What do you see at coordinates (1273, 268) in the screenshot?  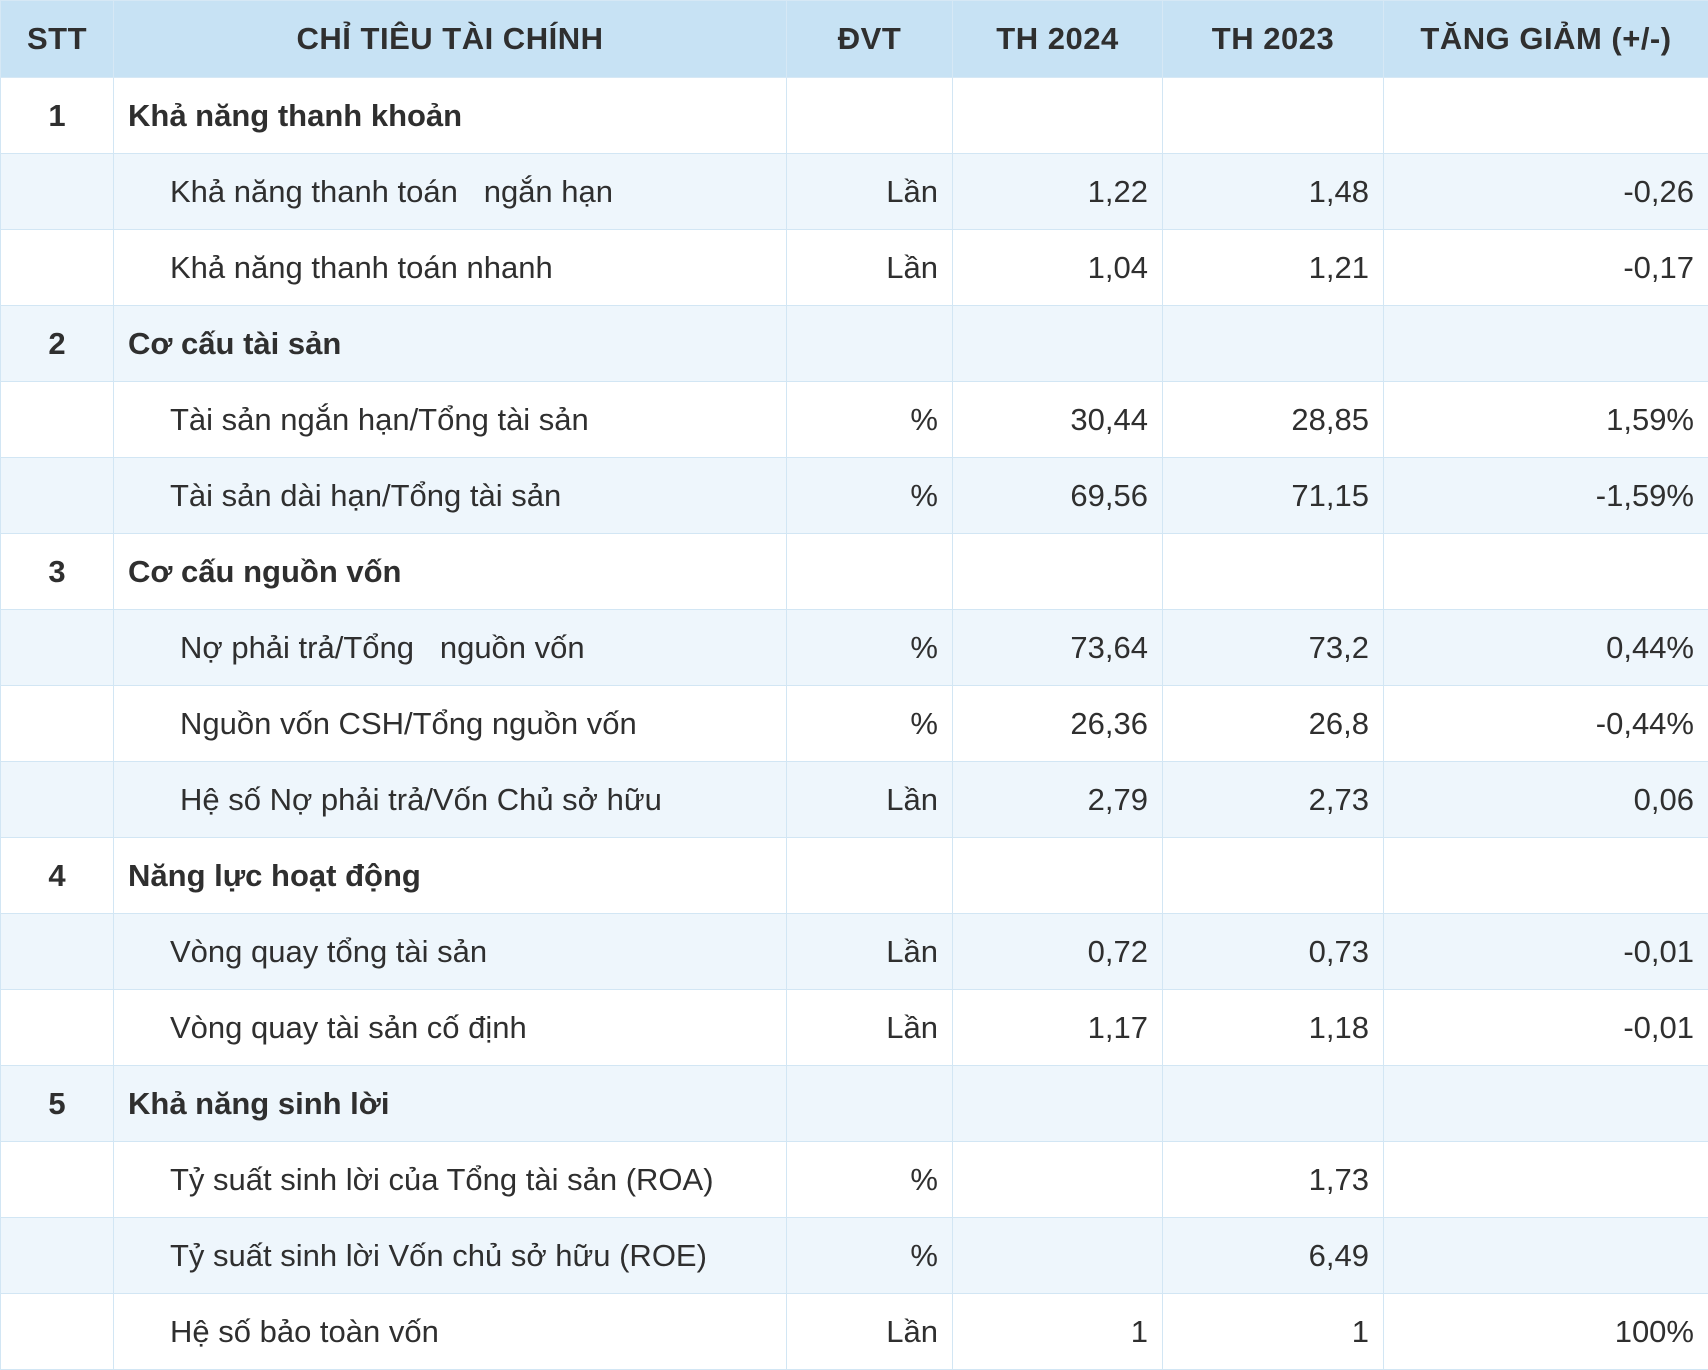 I see `cell-th2023: 1,21` at bounding box center [1273, 268].